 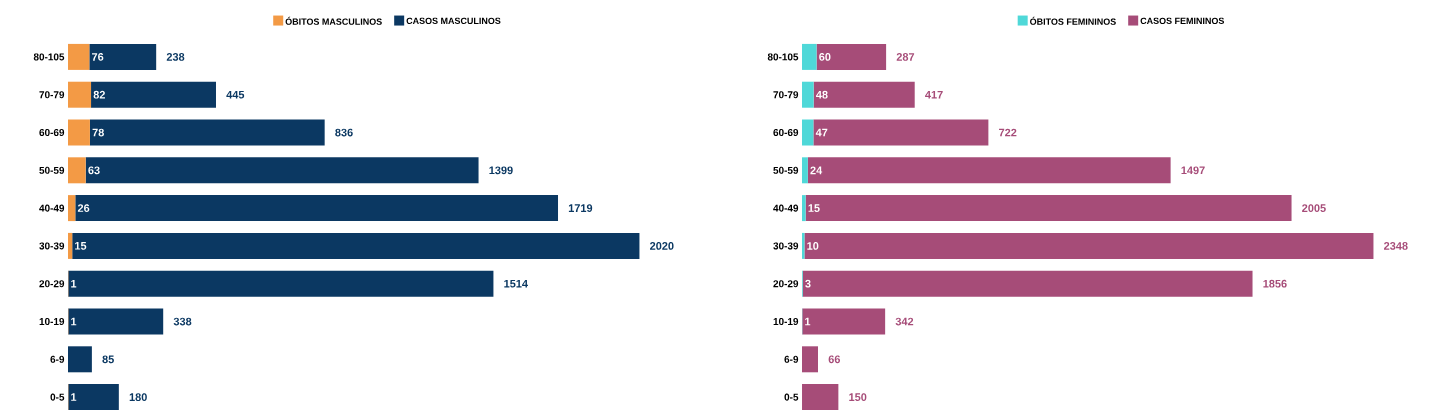 I want to click on data-label: 1719, so click(x=580, y=208).